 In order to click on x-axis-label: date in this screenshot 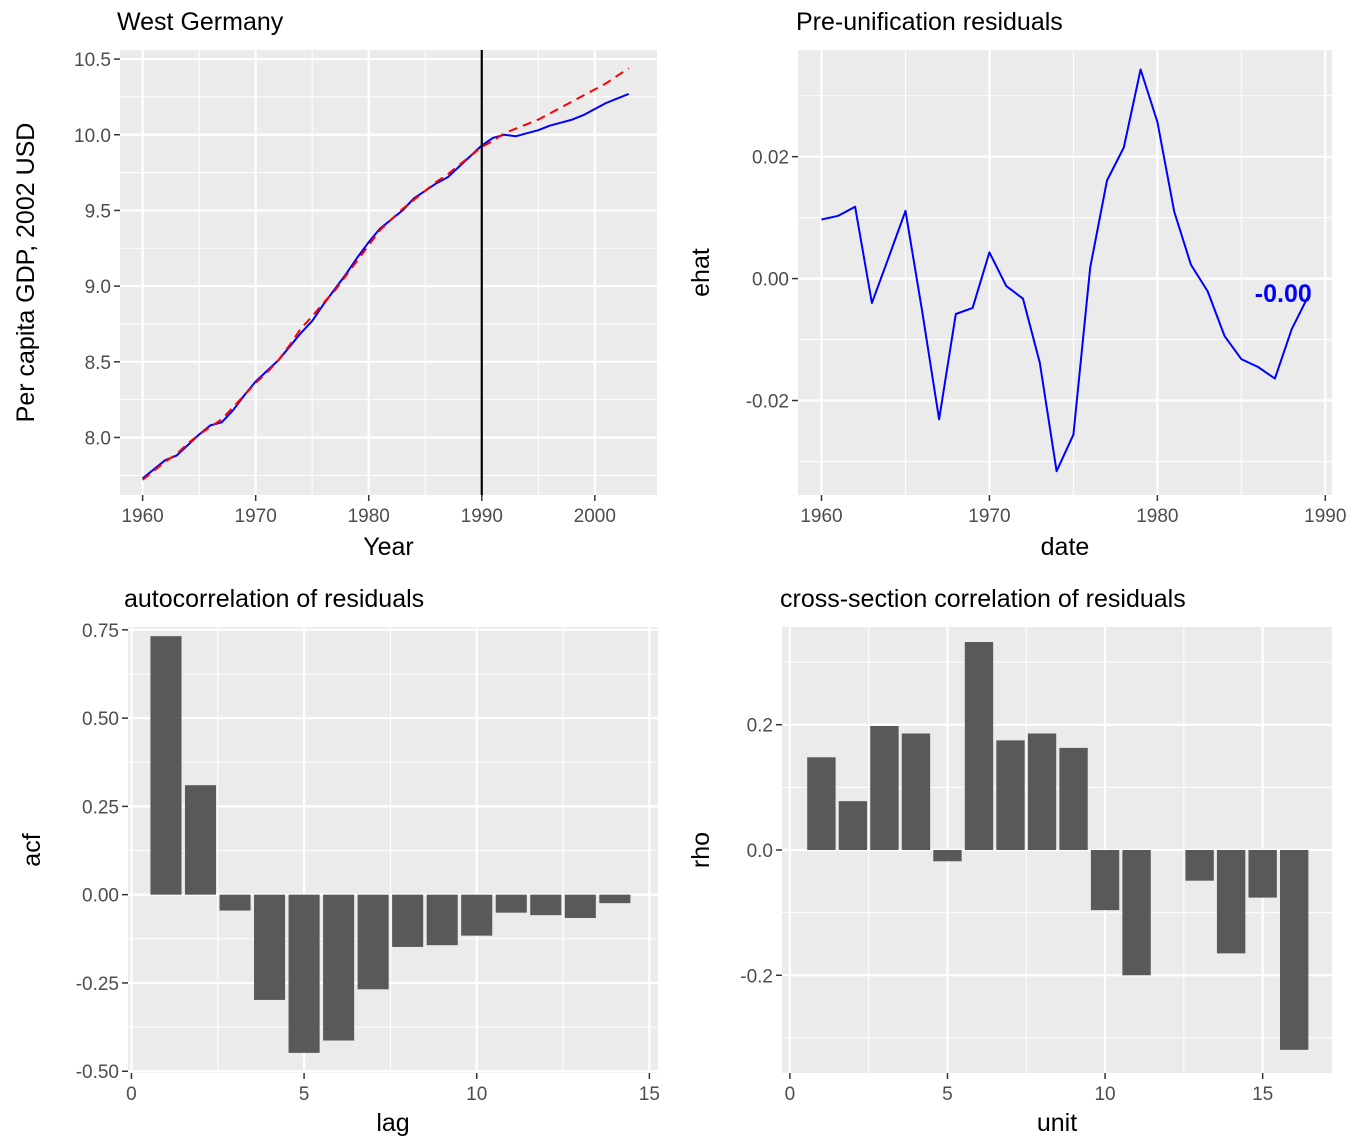, I will do `click(1065, 547)`.